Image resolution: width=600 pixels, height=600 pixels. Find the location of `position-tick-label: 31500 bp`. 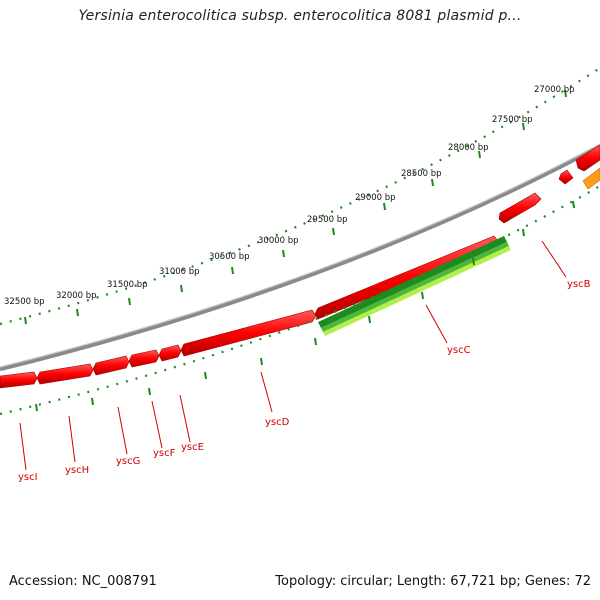

position-tick-label: 31500 bp is located at coordinates (127, 285).